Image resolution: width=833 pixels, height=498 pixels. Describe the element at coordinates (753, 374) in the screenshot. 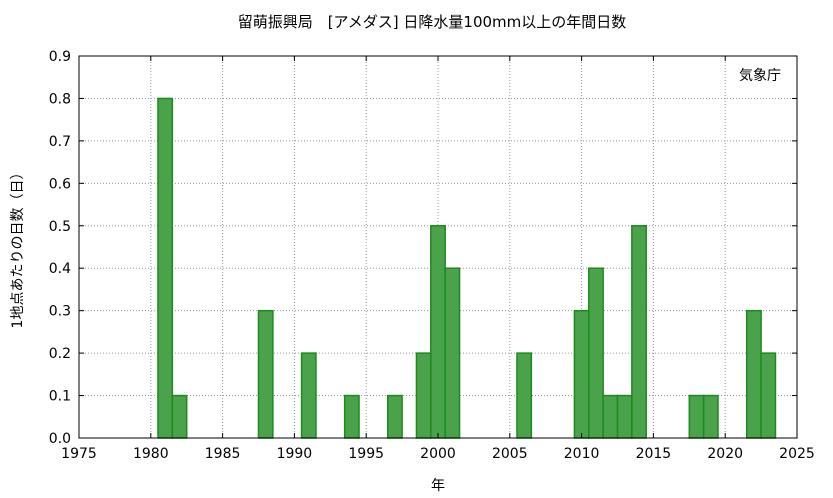

I see `bar-2022` at that location.